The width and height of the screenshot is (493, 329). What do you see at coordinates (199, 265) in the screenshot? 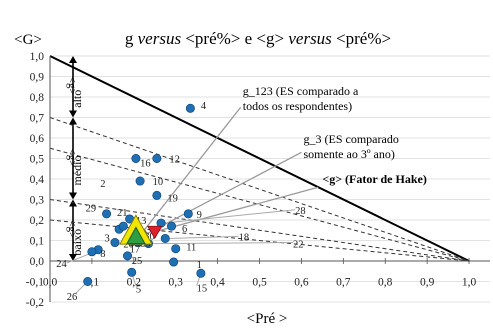
I see `point-label: 1` at bounding box center [199, 265].